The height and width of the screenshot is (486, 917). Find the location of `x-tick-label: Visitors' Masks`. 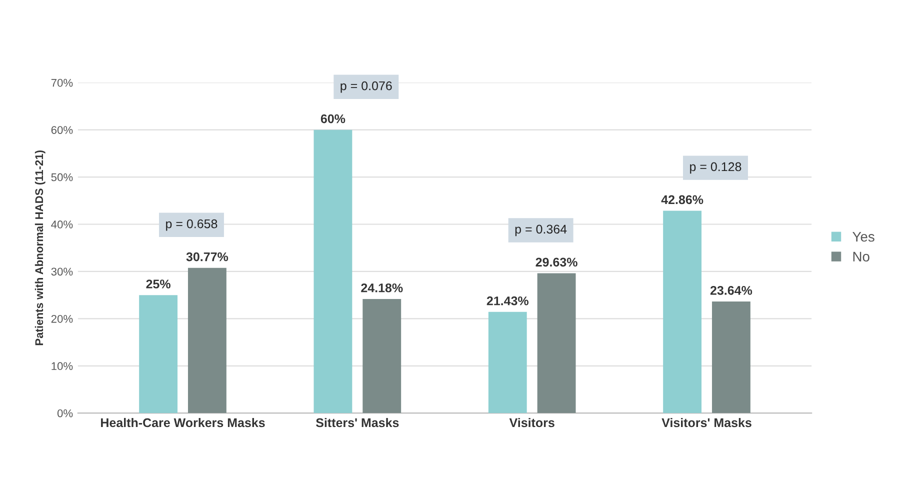

x-tick-label: Visitors' Masks is located at coordinates (707, 423).